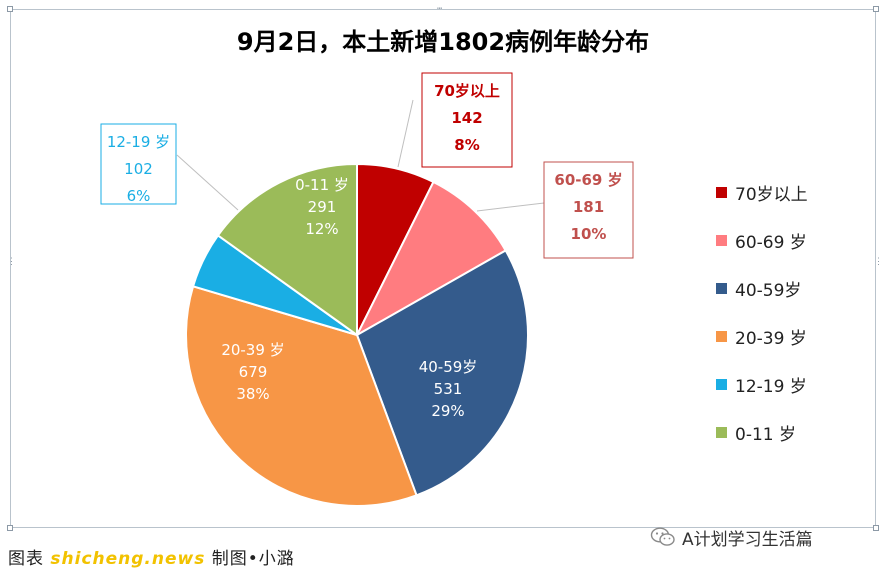 The height and width of the screenshot is (576, 886). I want to click on data-label-0-value: 142, so click(466, 118).